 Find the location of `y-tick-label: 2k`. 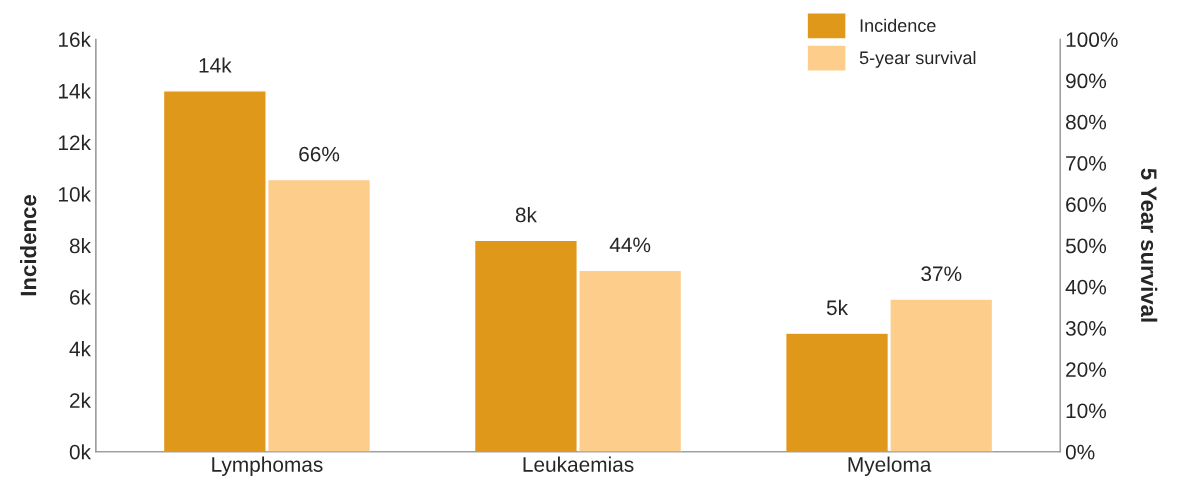

y-tick-label: 2k is located at coordinates (81, 400).